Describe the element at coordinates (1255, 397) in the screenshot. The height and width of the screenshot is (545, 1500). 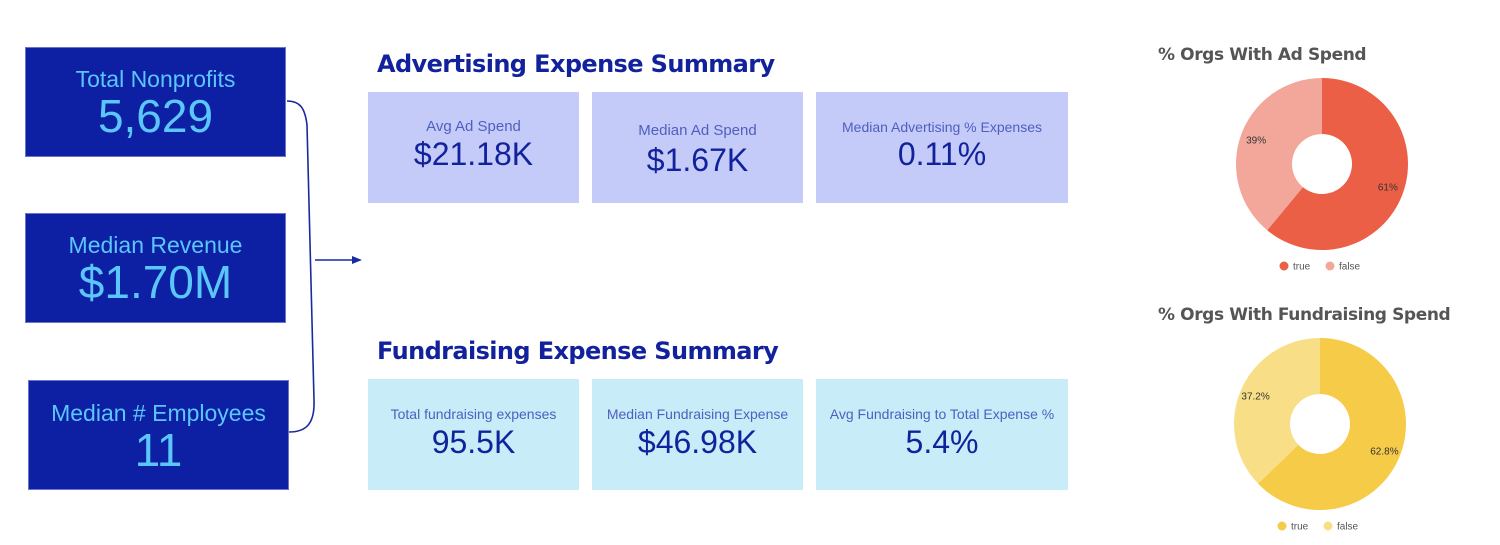
I see `slice-label-false: 37.2%` at that location.